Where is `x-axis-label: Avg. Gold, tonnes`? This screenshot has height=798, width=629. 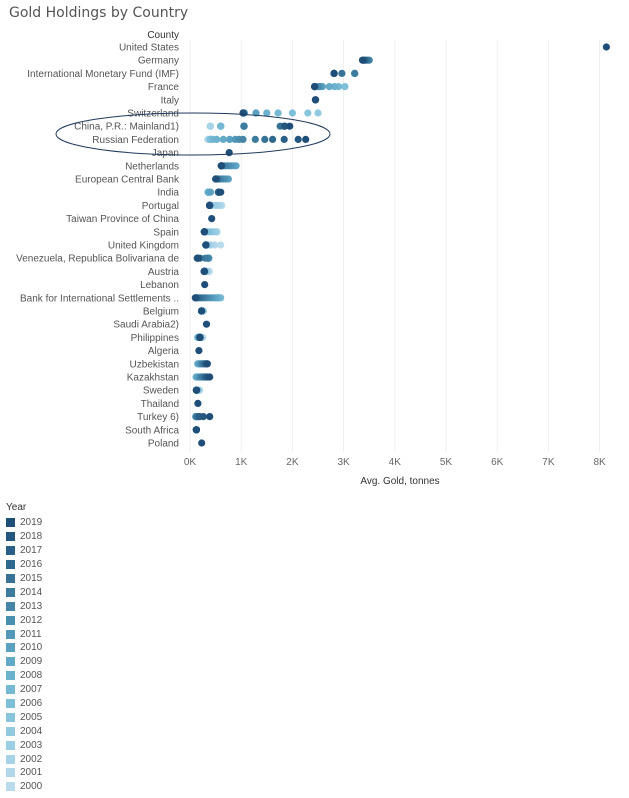
x-axis-label: Avg. Gold, tonnes is located at coordinates (399, 481).